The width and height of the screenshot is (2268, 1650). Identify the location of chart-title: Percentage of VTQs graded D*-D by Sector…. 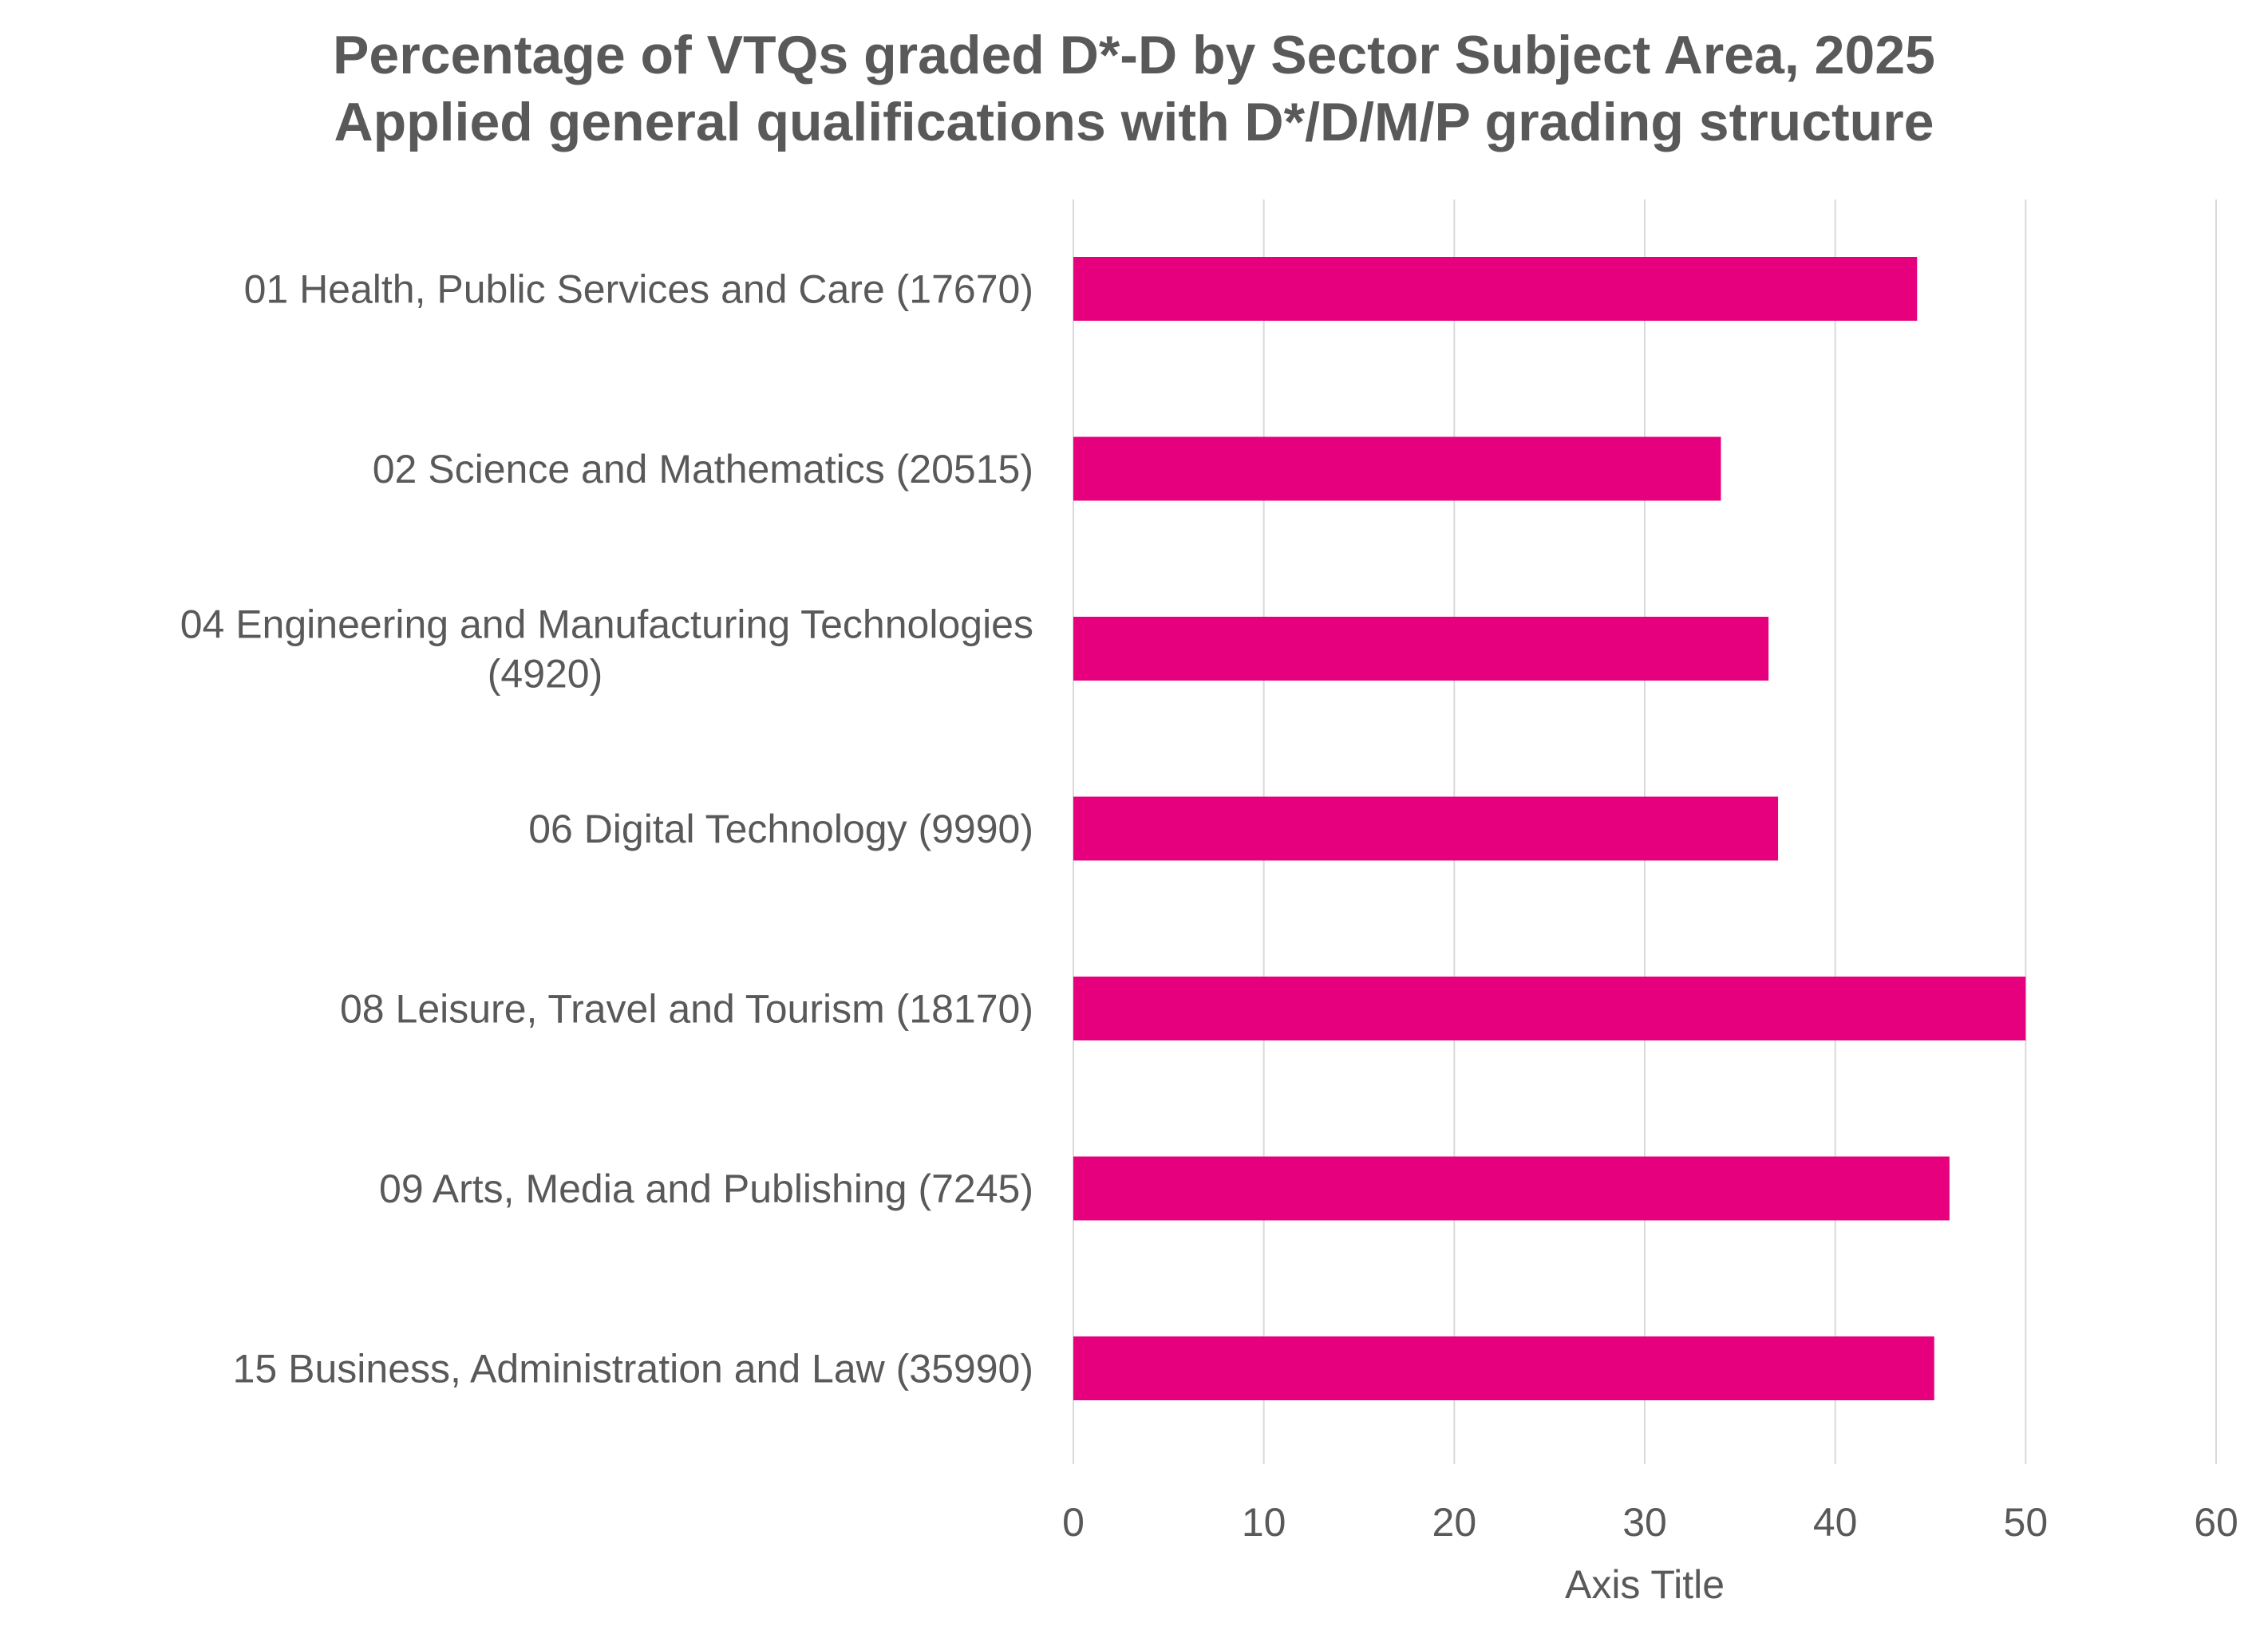
(1134, 55).